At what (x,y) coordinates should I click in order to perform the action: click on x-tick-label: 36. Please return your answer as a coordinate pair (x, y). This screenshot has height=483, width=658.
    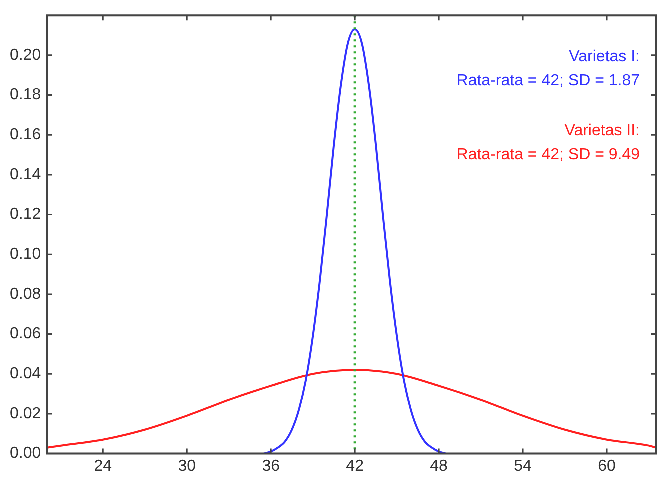
    Looking at the image, I should click on (271, 466).